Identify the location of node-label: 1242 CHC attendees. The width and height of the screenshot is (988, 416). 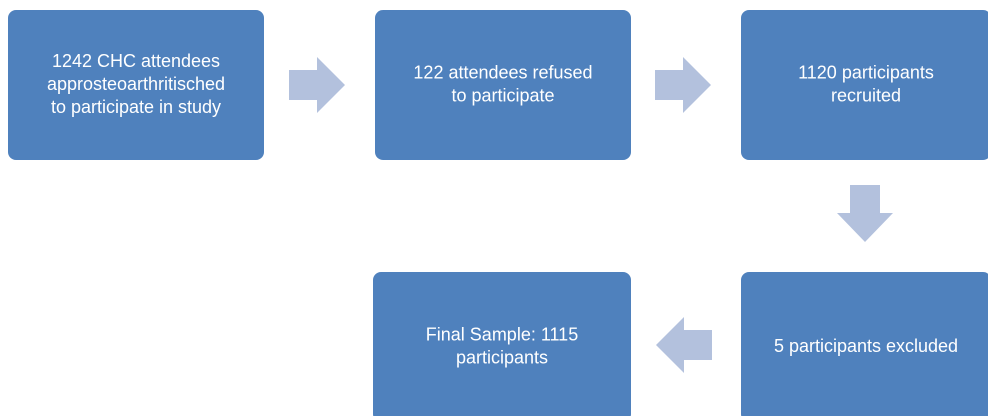
(136, 61).